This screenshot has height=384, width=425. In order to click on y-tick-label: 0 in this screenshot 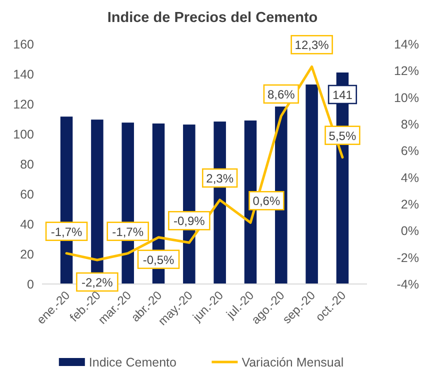, I will do `click(30, 285)`.